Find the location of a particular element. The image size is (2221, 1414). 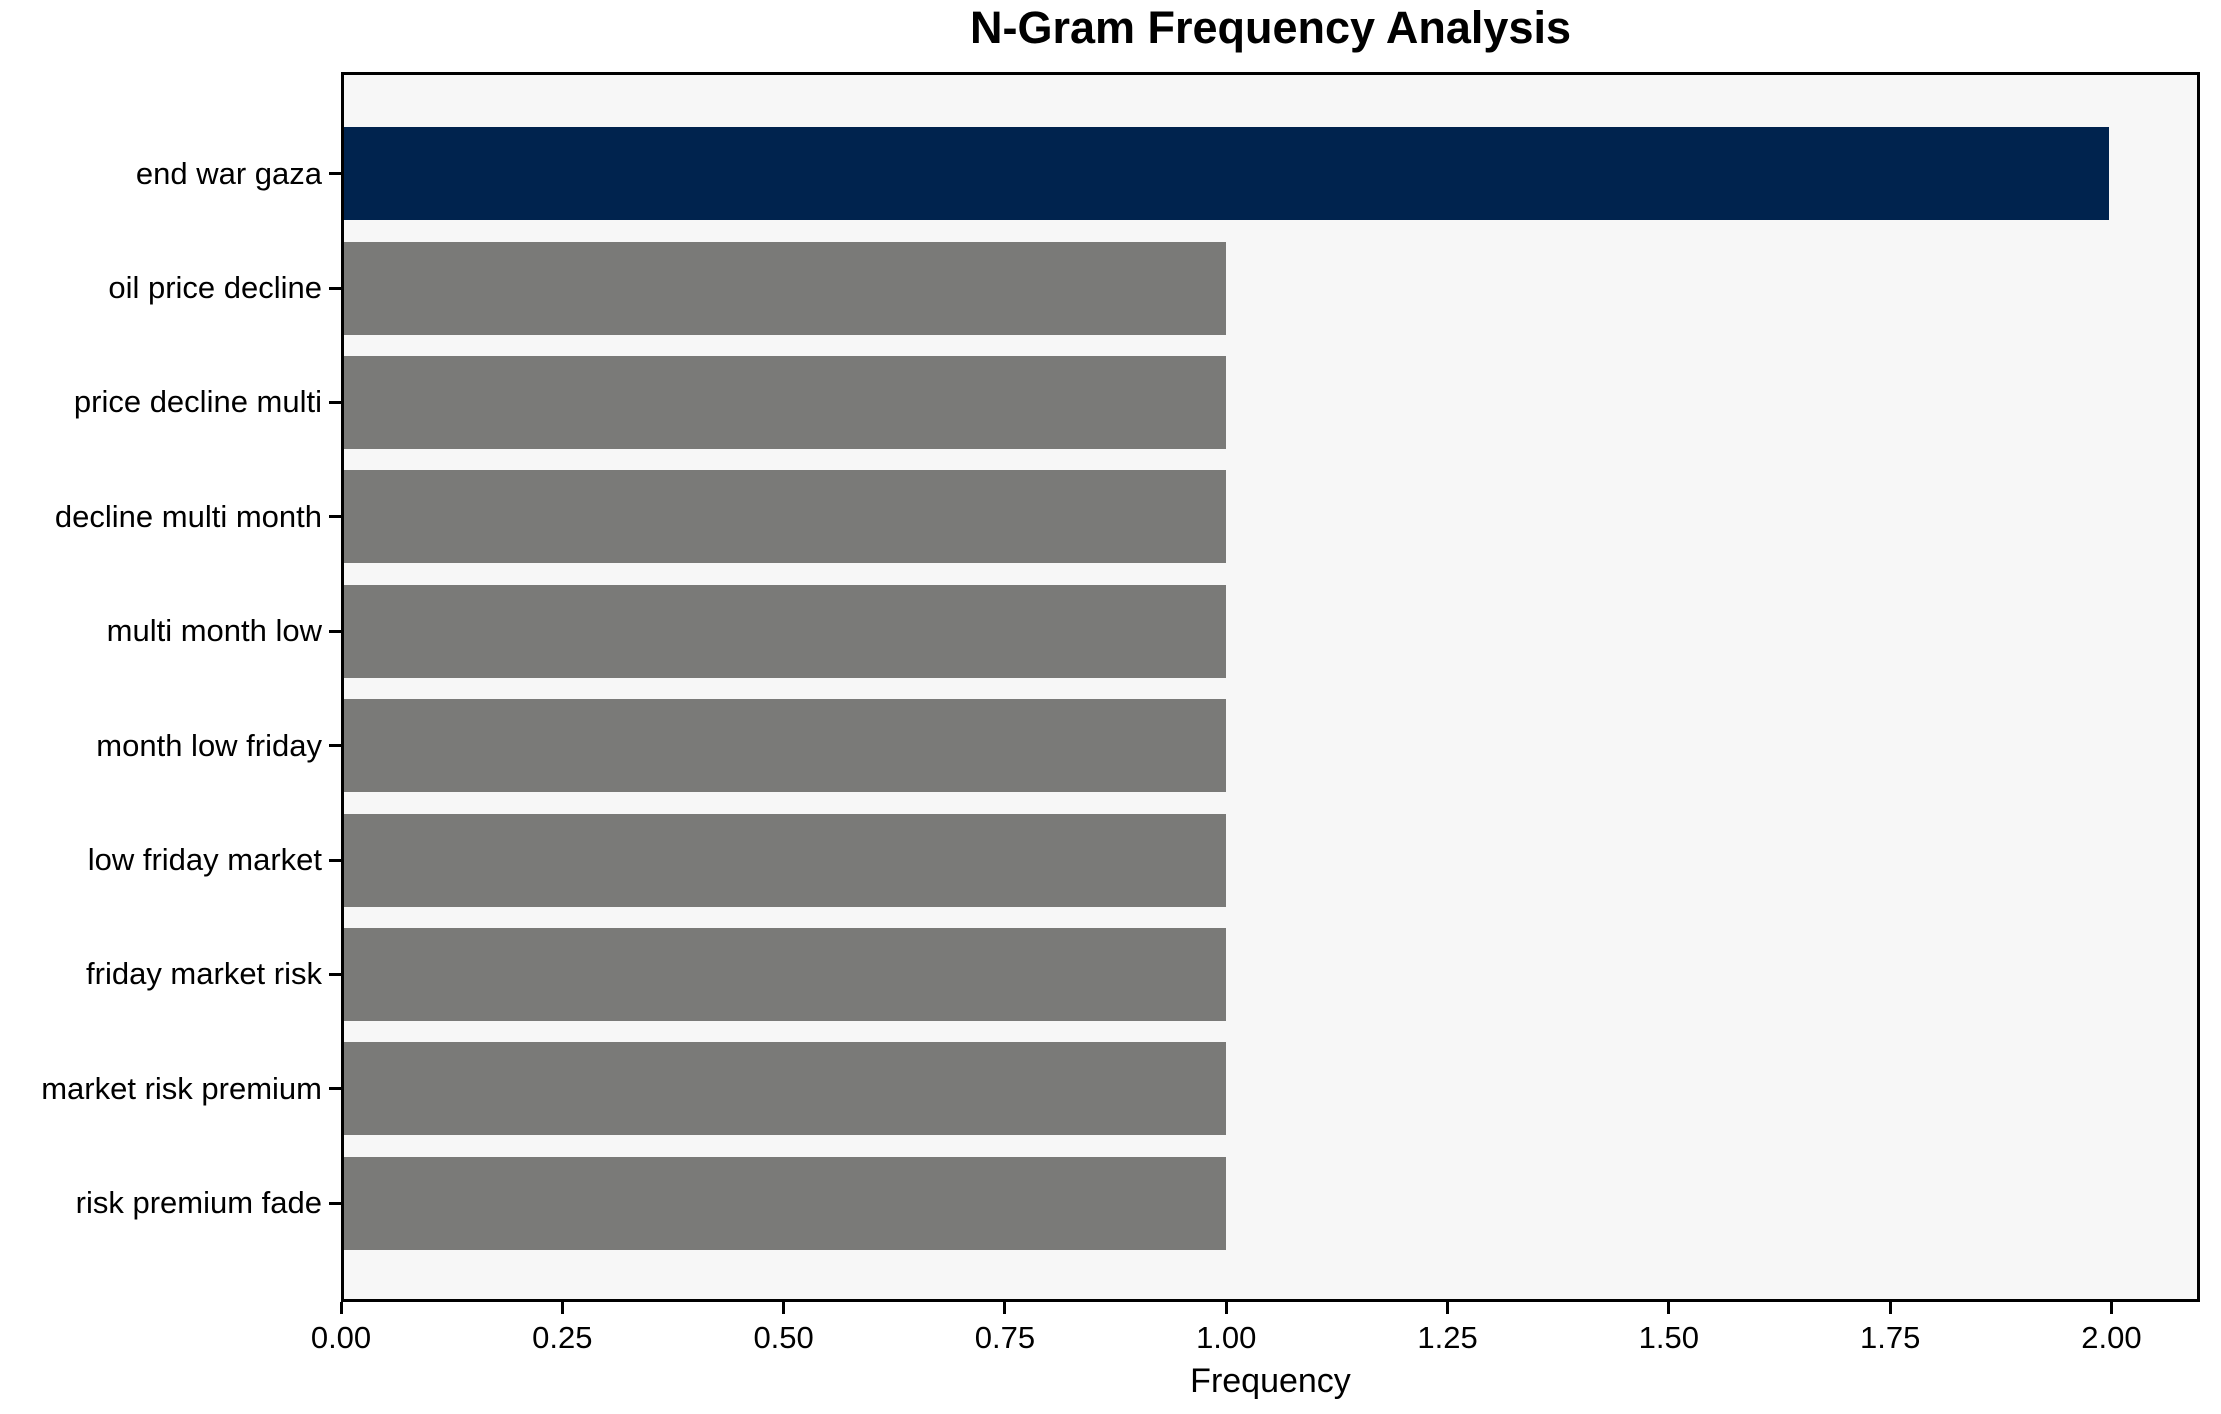

x-tick-0.75 is located at coordinates (1005, 1308).